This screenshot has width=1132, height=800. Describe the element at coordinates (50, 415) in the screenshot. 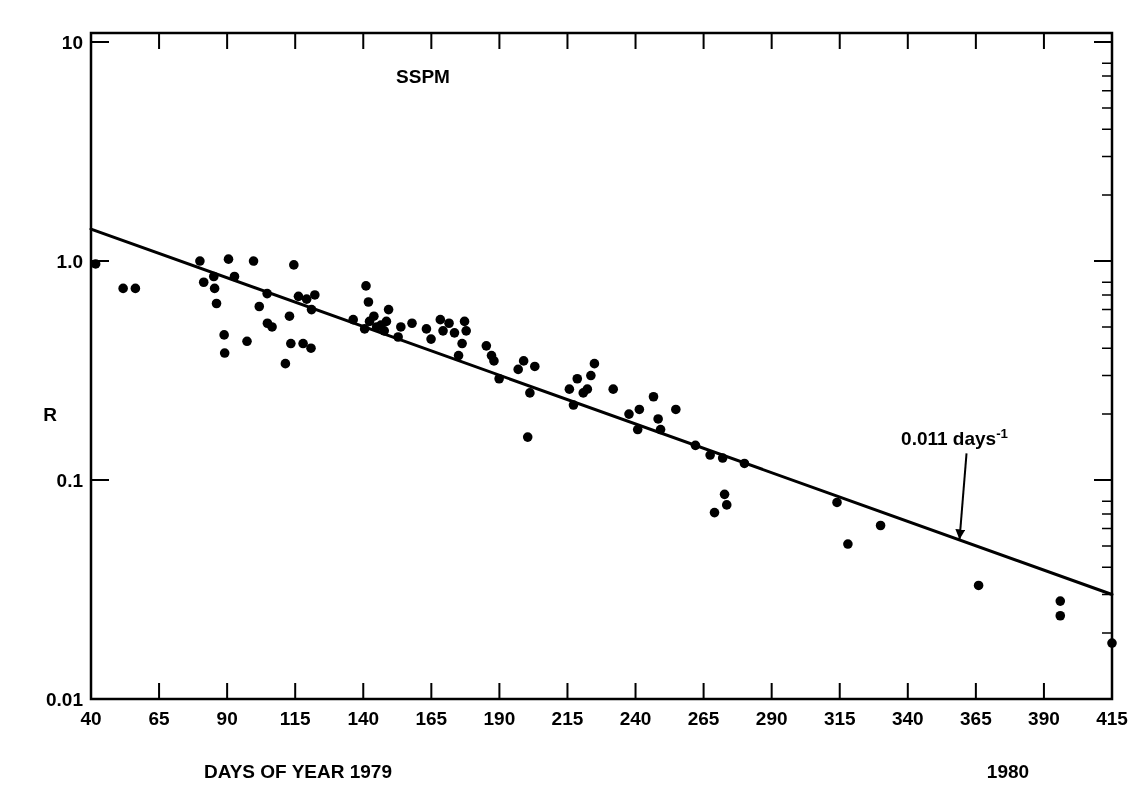

I see `y-axis-title: R` at that location.